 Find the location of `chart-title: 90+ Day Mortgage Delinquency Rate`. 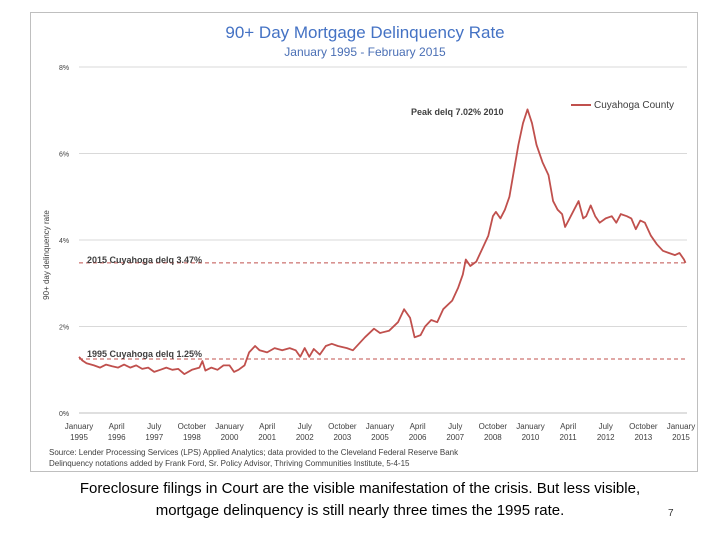

chart-title: 90+ Day Mortgage Delinquency Rate is located at coordinates (364, 32).